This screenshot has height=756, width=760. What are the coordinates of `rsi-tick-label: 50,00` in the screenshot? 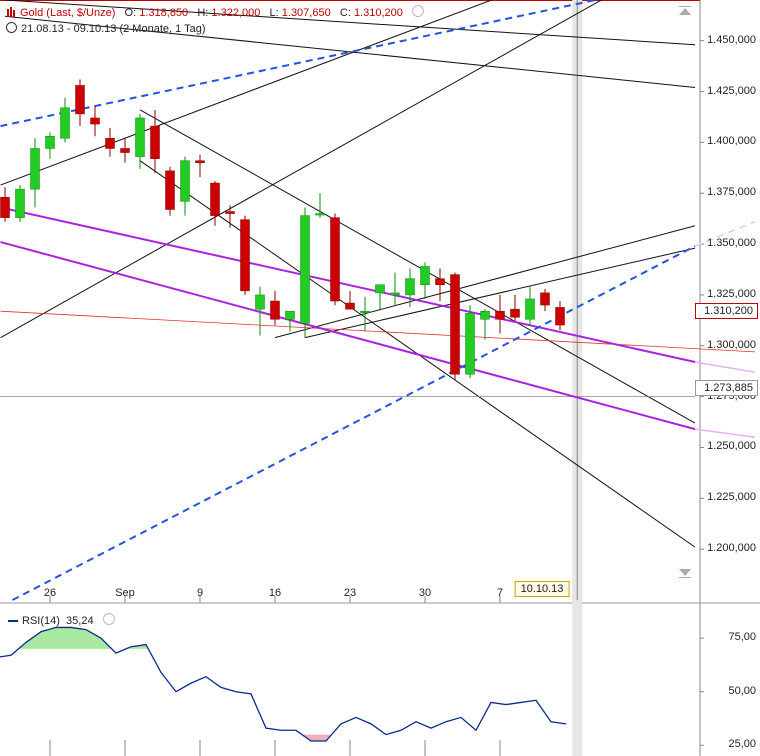 It's located at (742, 690).